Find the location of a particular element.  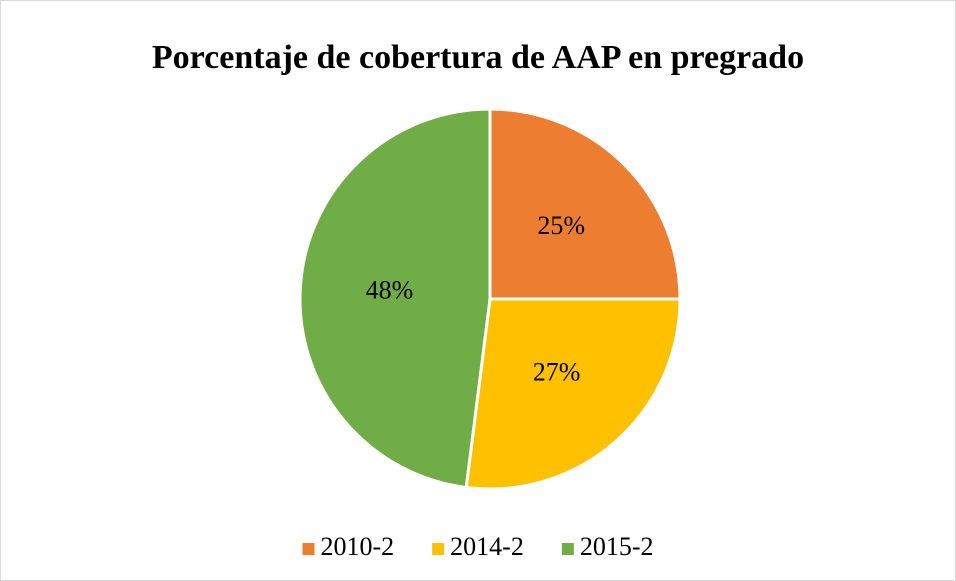

legend-label: 2015-2 is located at coordinates (617, 546).